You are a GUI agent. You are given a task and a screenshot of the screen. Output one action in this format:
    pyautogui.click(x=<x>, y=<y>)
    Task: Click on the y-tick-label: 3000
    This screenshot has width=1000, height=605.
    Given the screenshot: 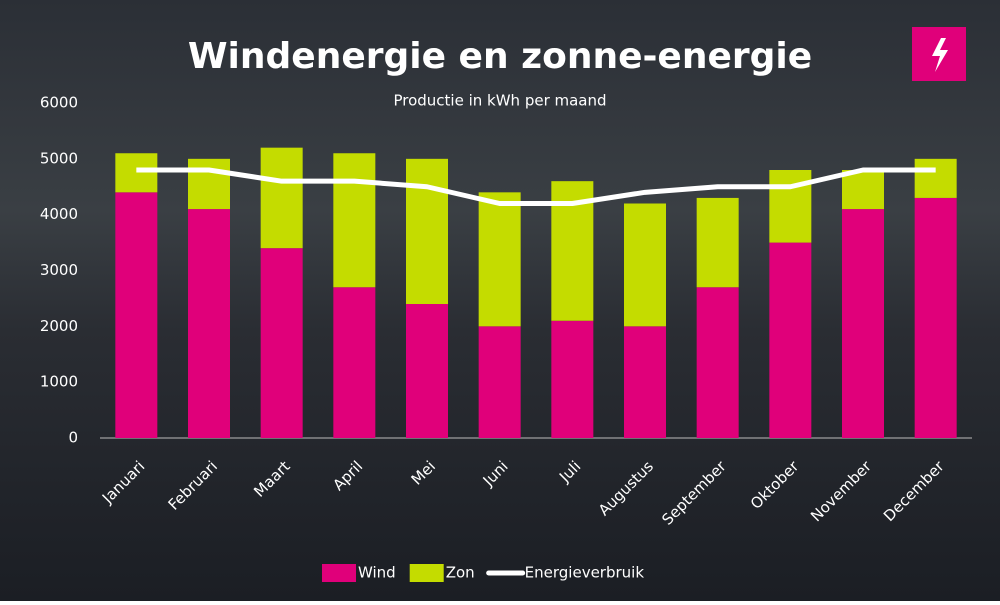 What is the action you would take?
    pyautogui.click(x=59, y=270)
    